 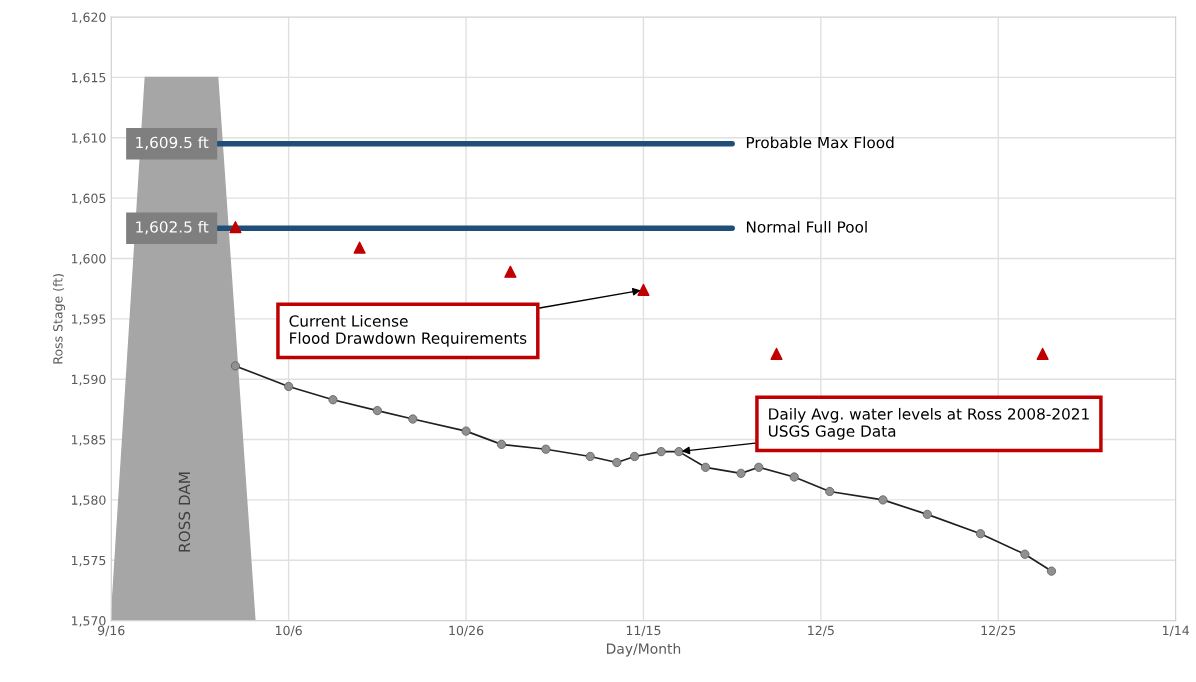 What do you see at coordinates (88, 501) in the screenshot?
I see `y-tick-label: 1,580` at bounding box center [88, 501].